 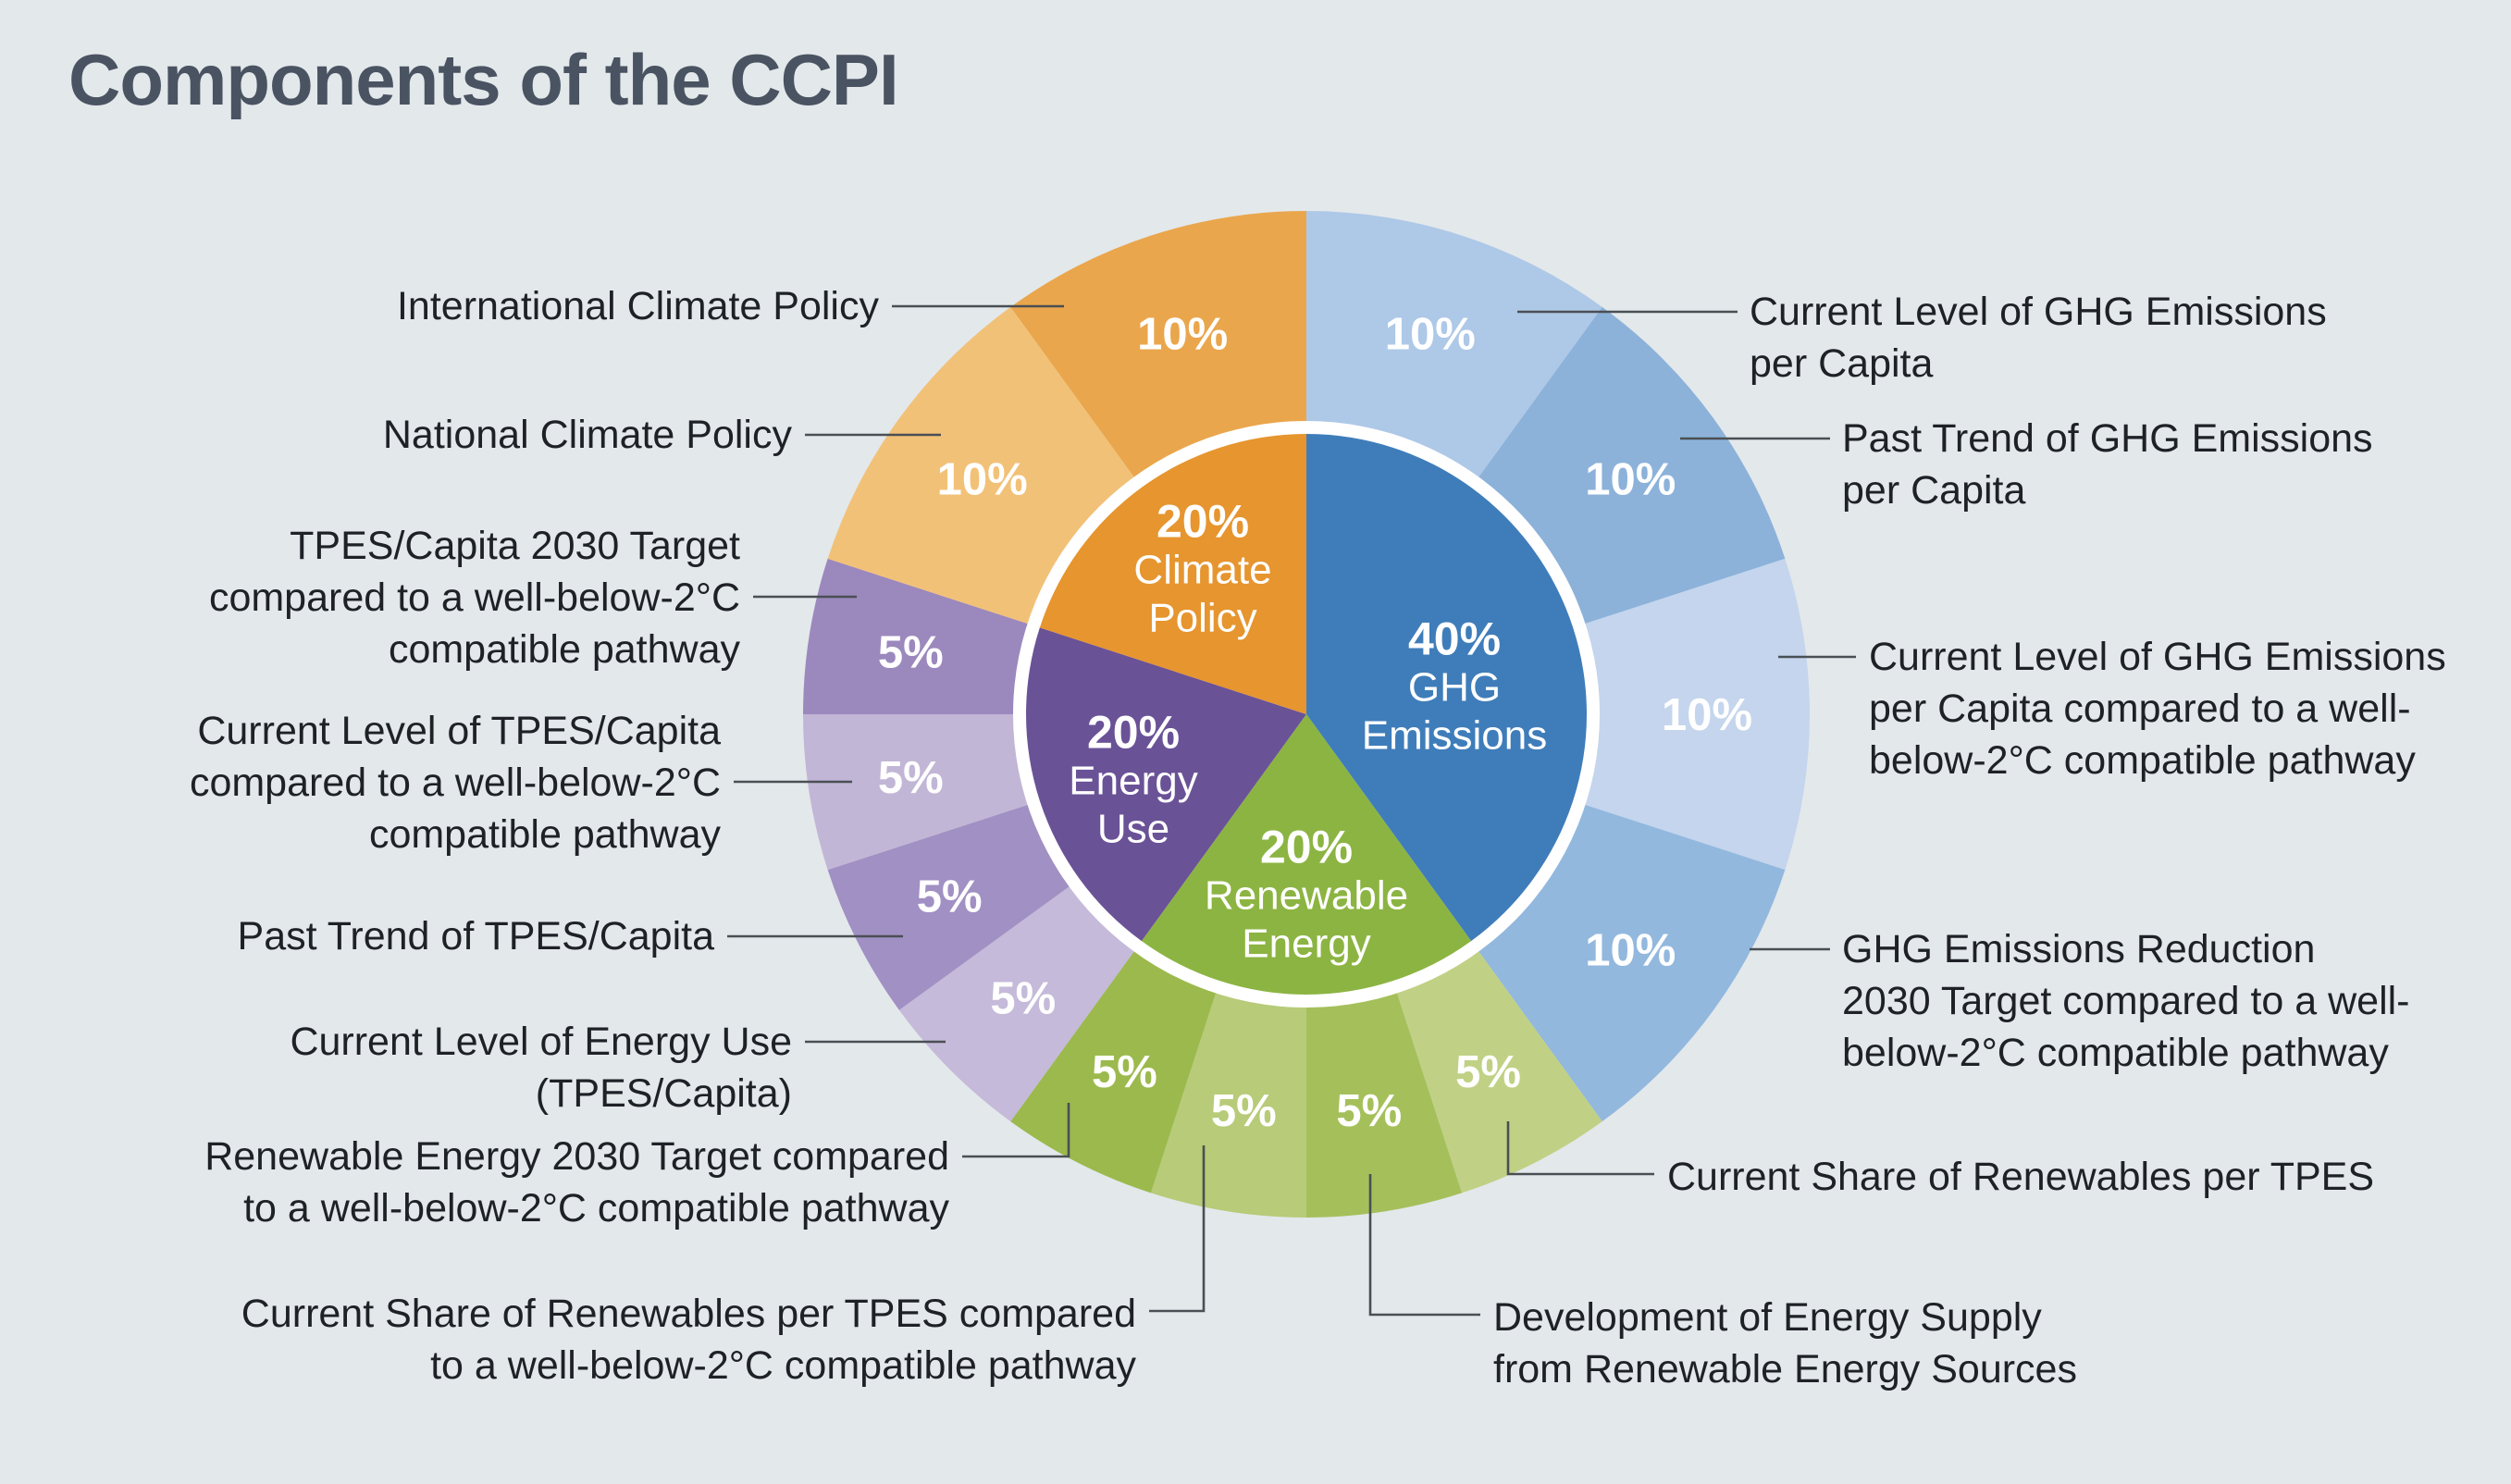 I want to click on segment-international-climate-policy, so click(x=1158, y=351).